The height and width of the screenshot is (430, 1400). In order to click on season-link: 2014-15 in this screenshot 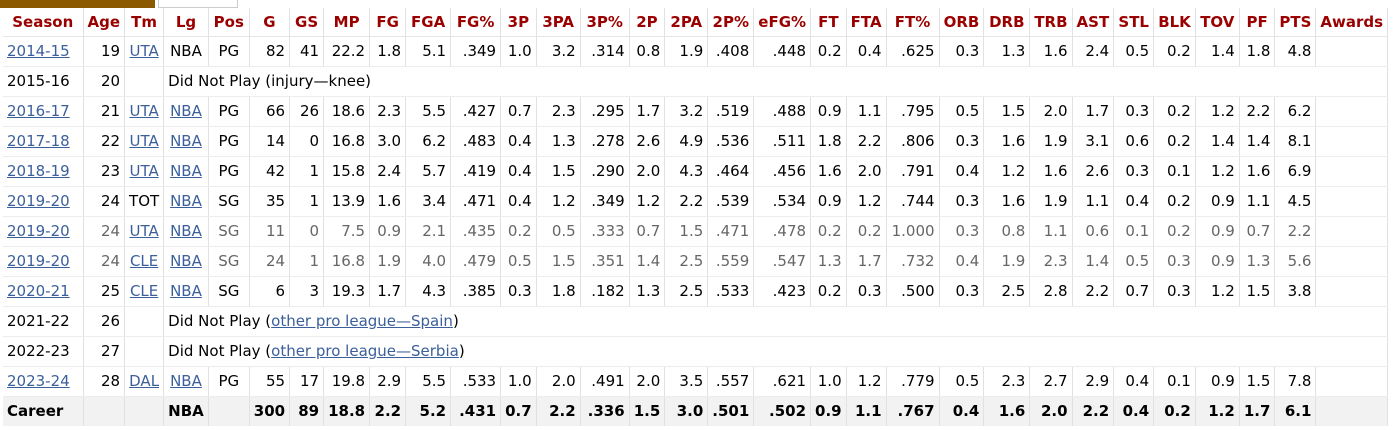, I will do `click(38, 51)`.